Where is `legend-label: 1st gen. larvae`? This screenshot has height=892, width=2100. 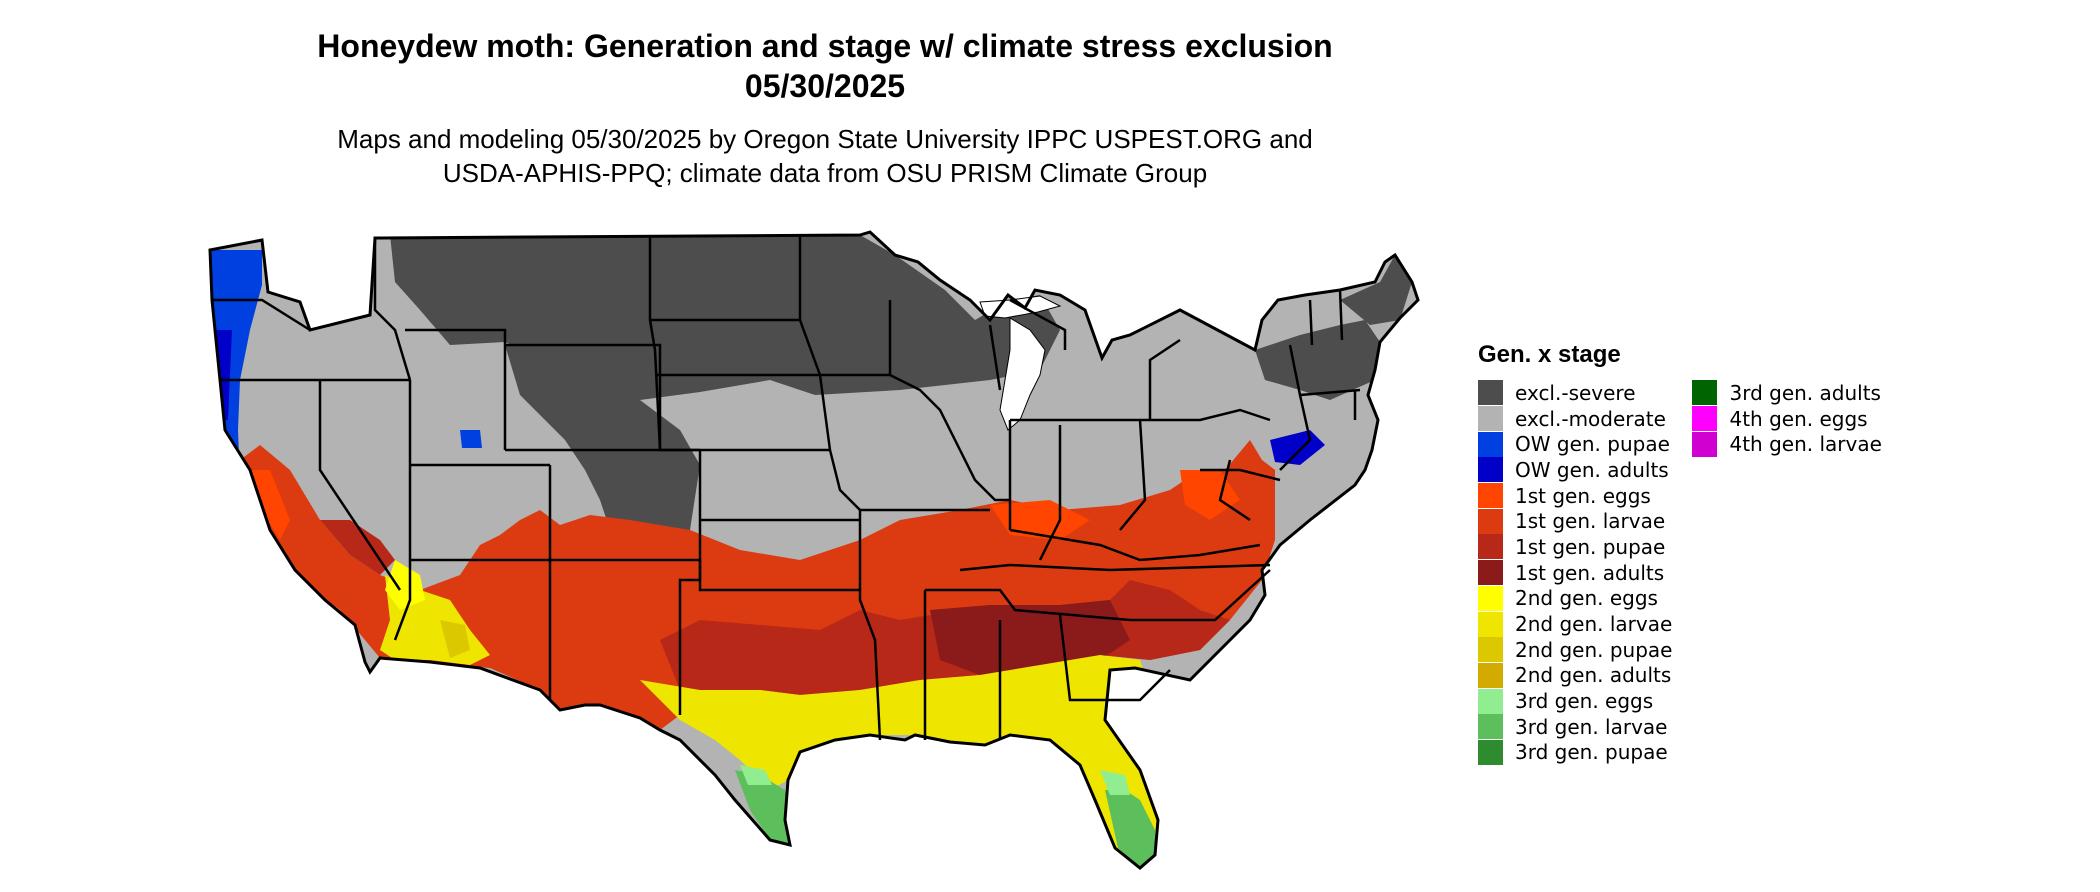
legend-label: 1st gen. larvae is located at coordinates (1590, 521).